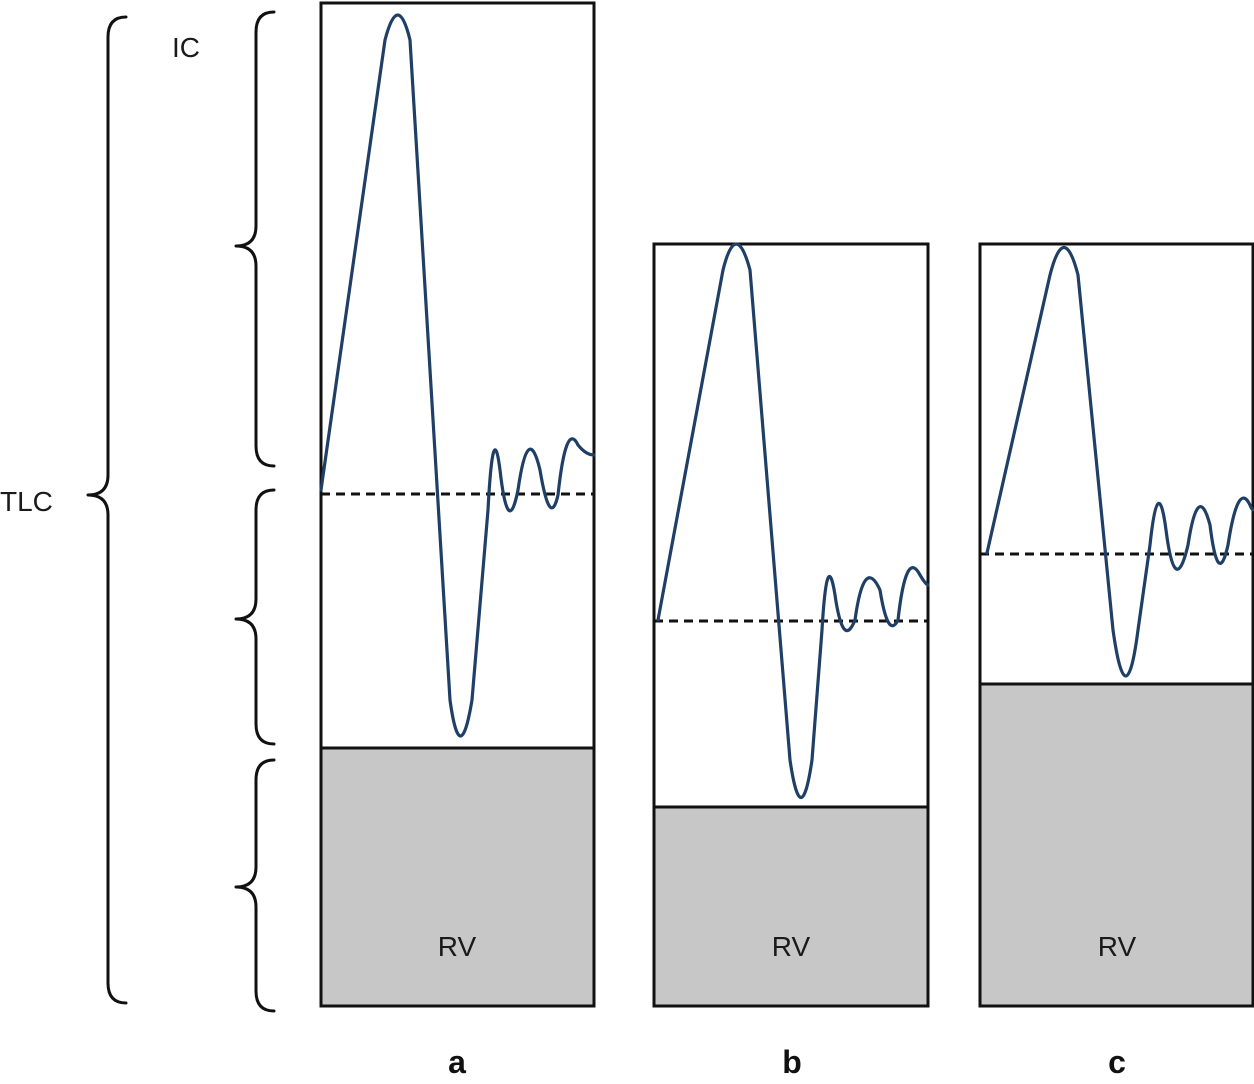 The height and width of the screenshot is (1084, 1254). What do you see at coordinates (457, 1062) in the screenshot?
I see `panel-label-a: a` at bounding box center [457, 1062].